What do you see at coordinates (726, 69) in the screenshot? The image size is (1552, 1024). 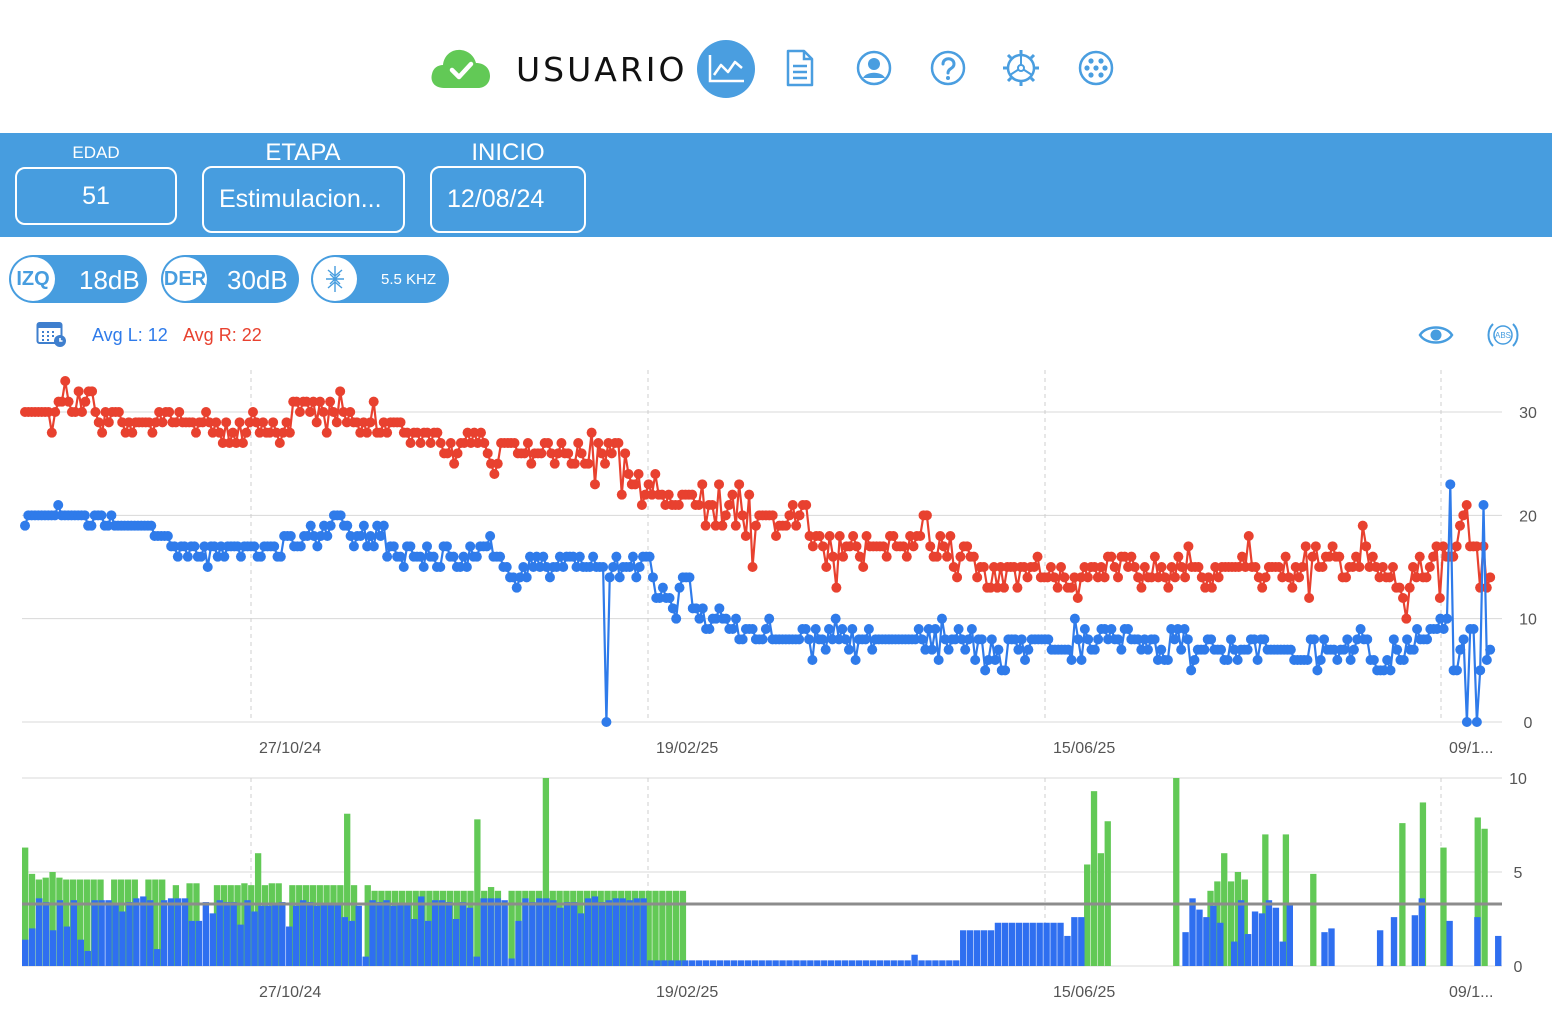 I see `chart-icon` at bounding box center [726, 69].